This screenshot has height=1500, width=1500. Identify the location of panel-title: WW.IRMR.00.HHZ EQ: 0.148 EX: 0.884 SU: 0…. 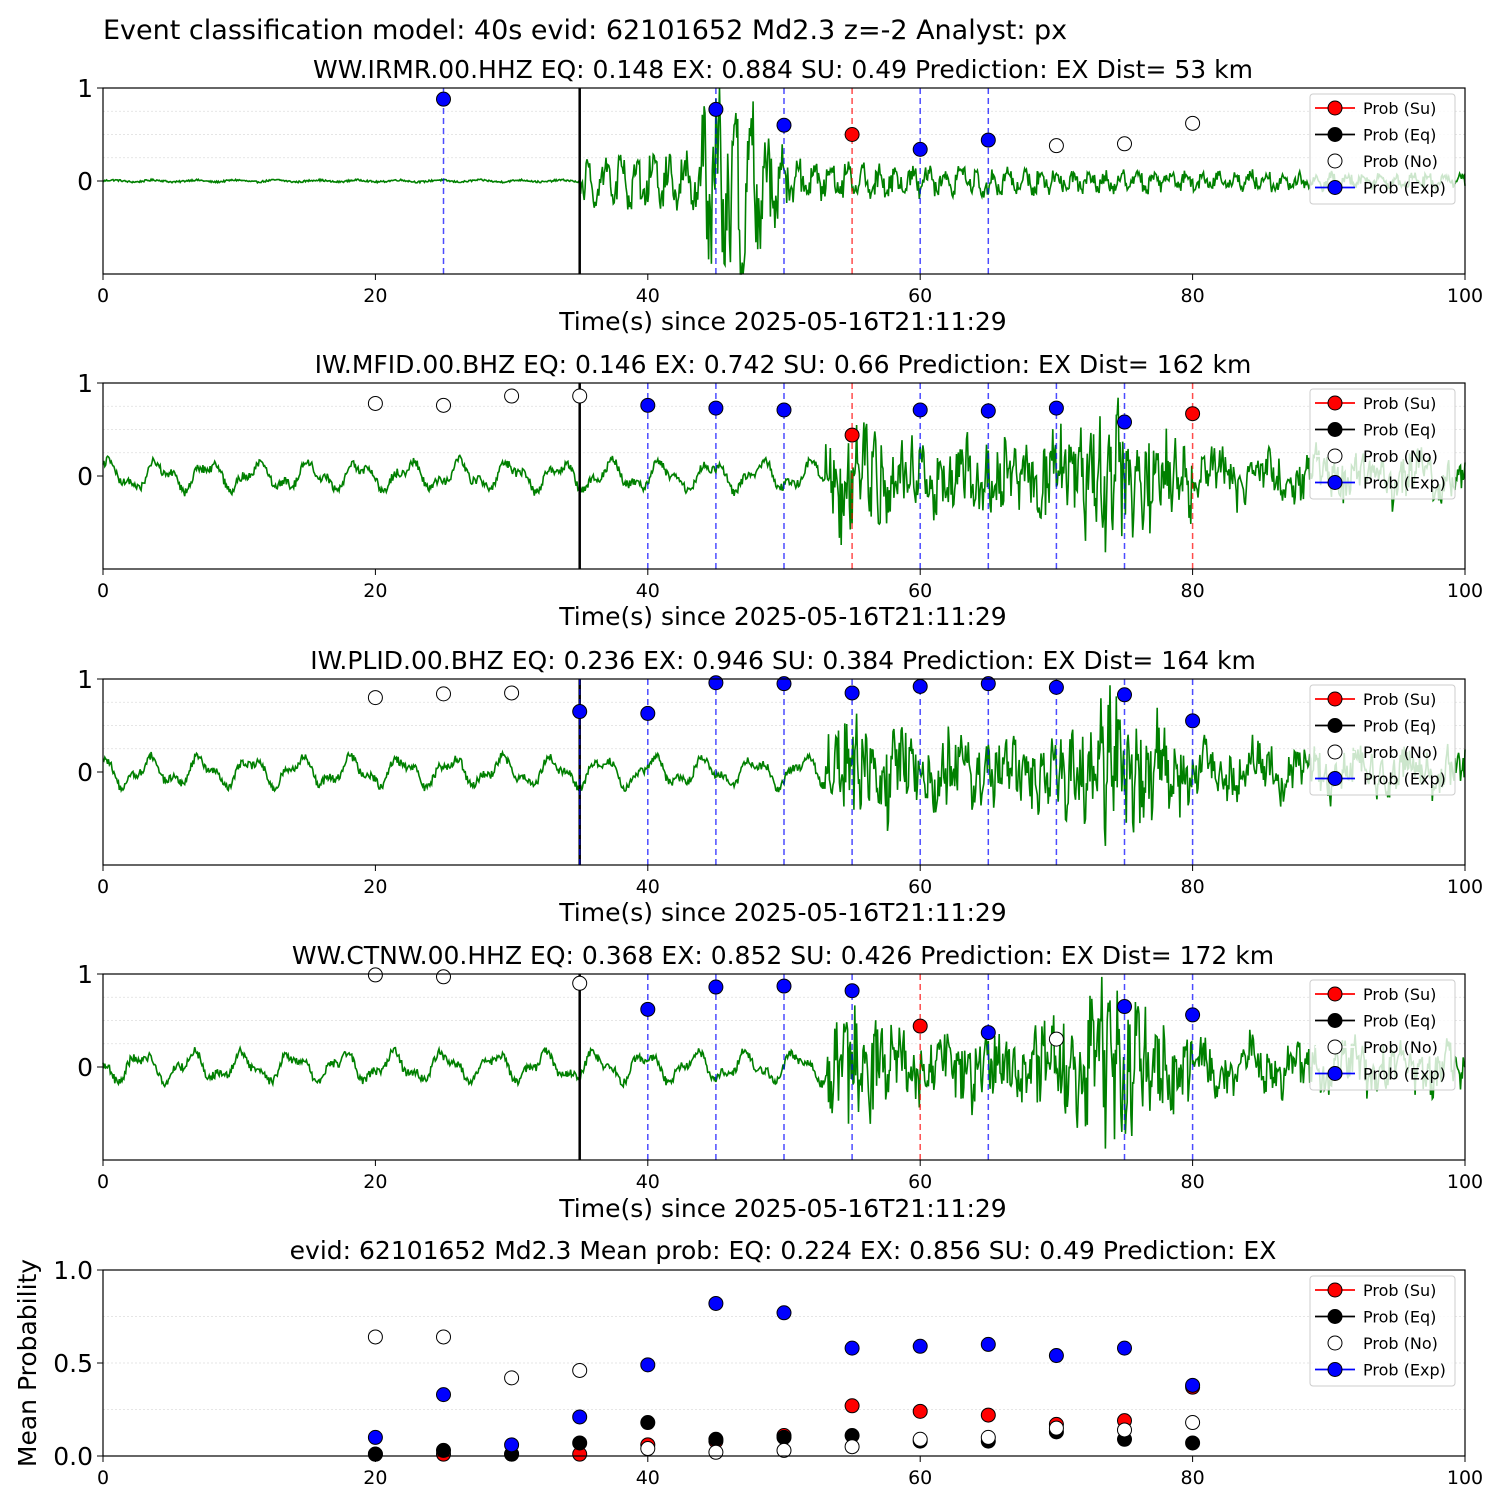
(783, 69).